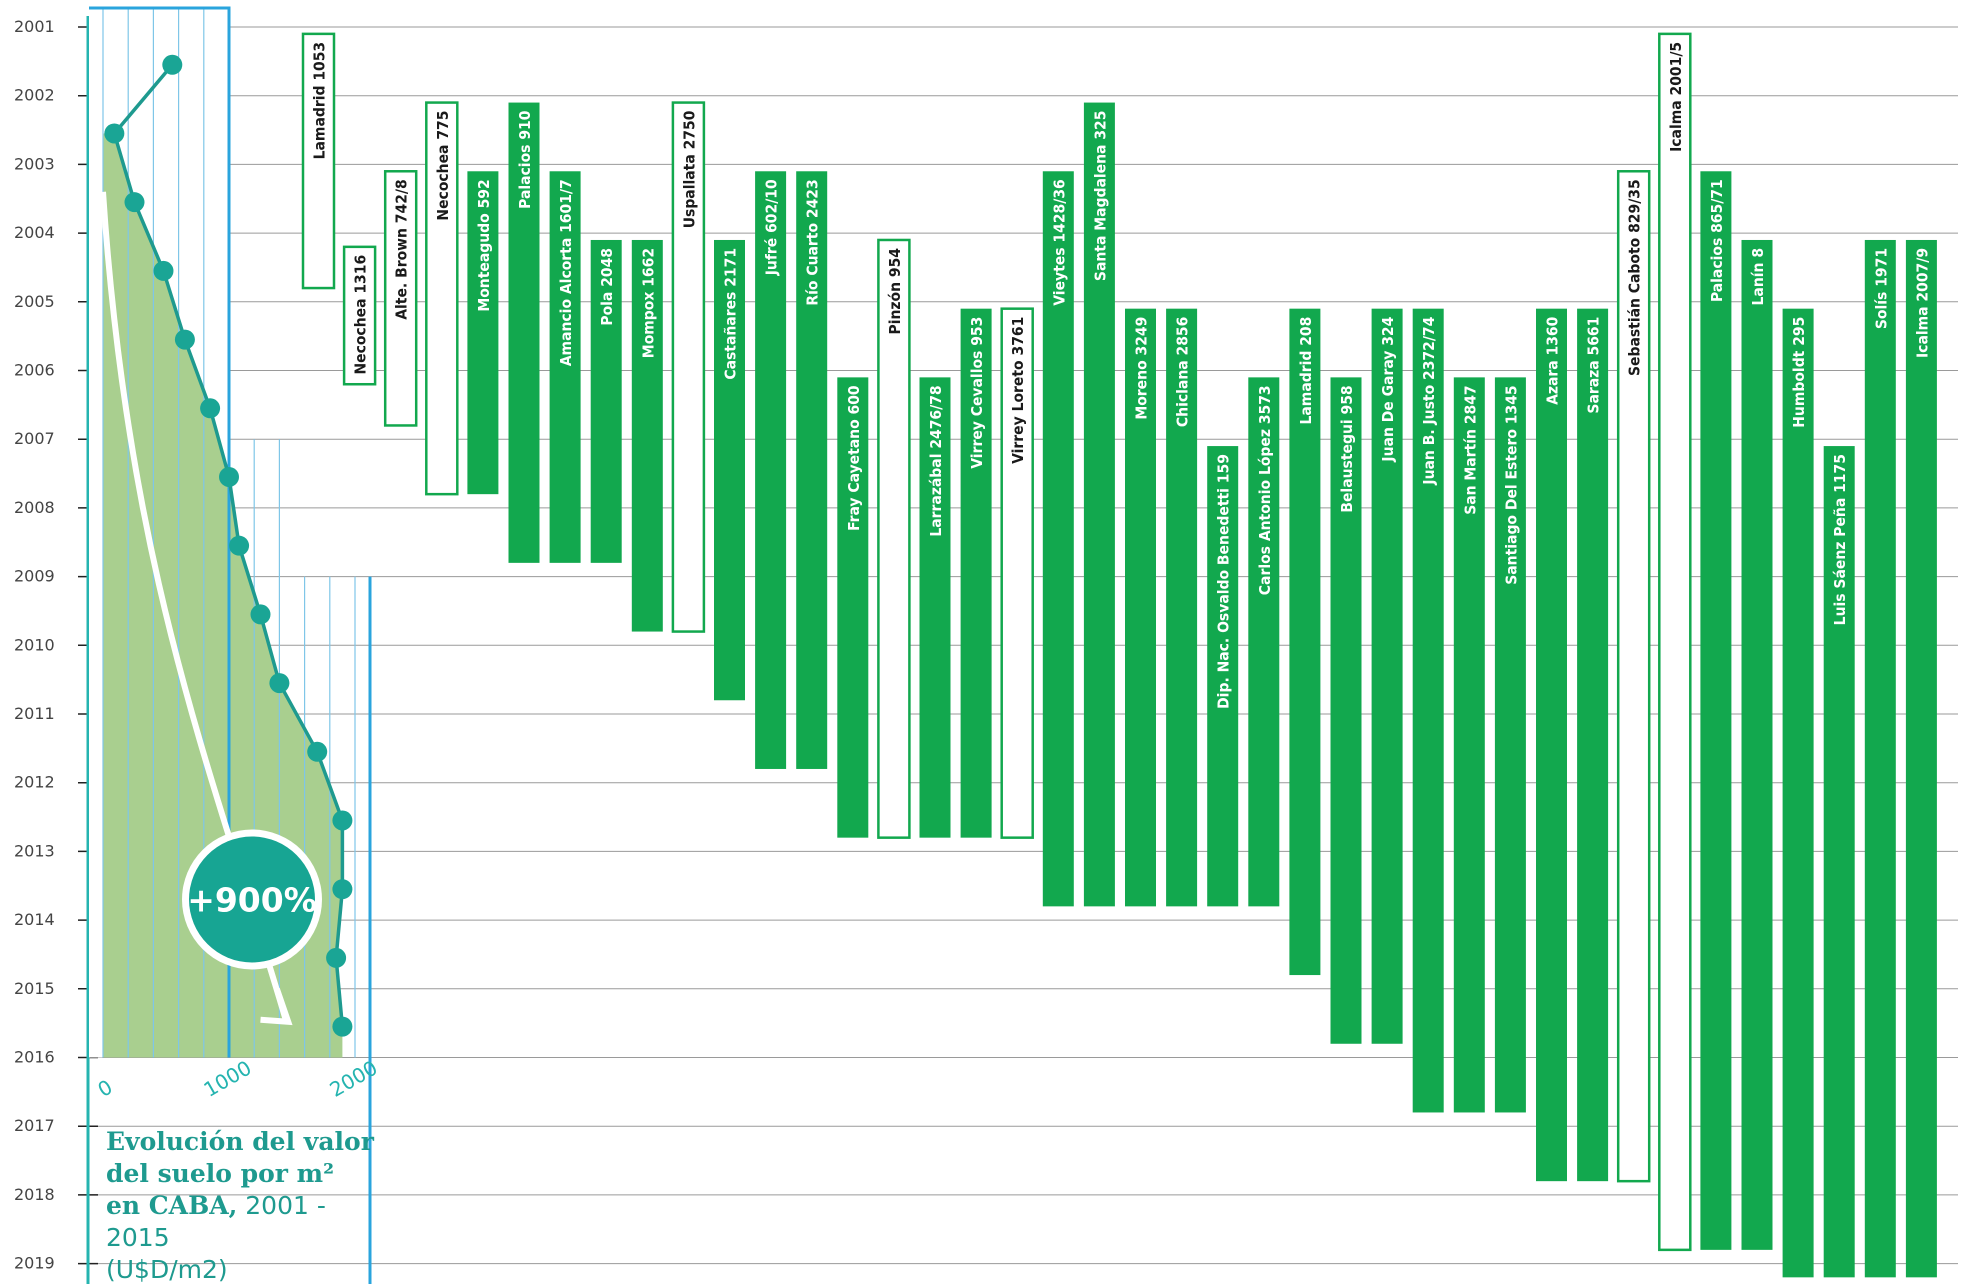 This screenshot has width=1963, height=1286. I want to click on land-value-point-2014.55, so click(336, 957).